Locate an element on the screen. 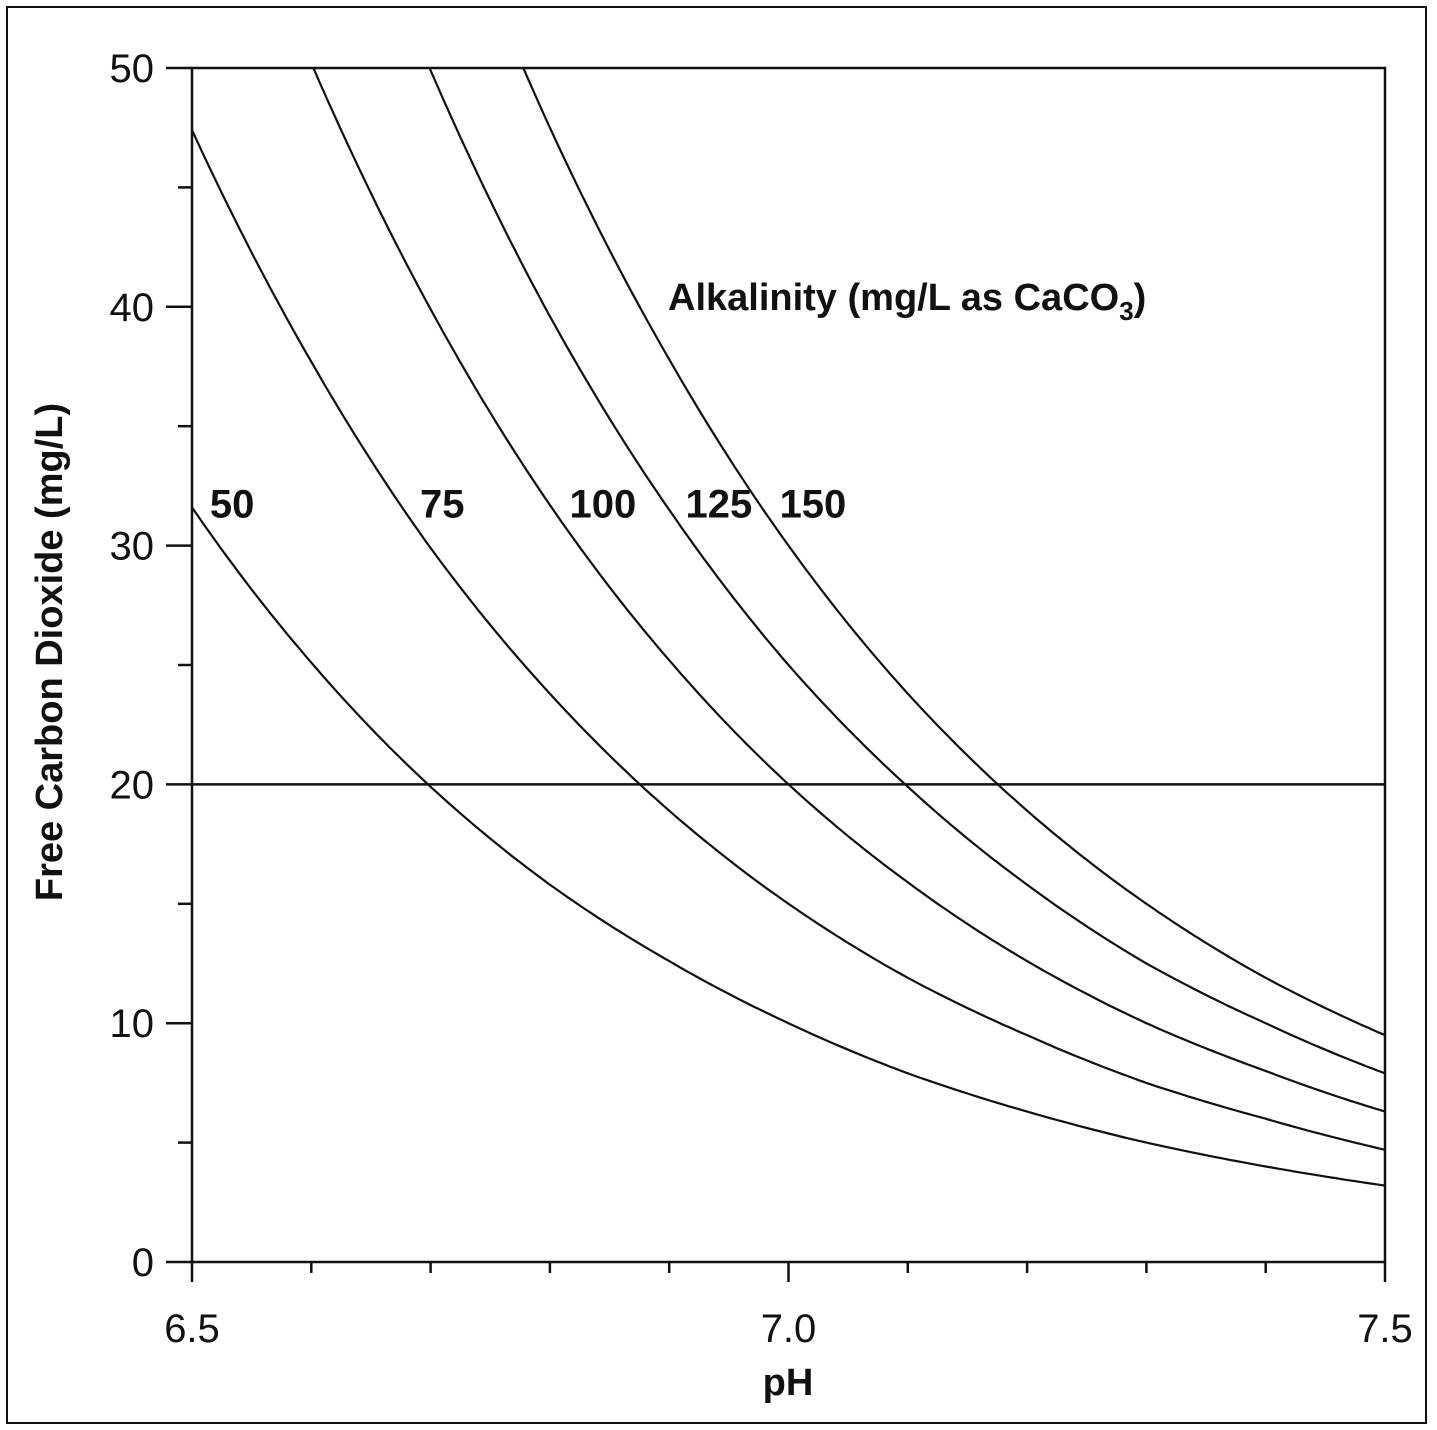 This screenshot has width=1437, height=1430. series-label-100: 100 is located at coordinates (603, 505).